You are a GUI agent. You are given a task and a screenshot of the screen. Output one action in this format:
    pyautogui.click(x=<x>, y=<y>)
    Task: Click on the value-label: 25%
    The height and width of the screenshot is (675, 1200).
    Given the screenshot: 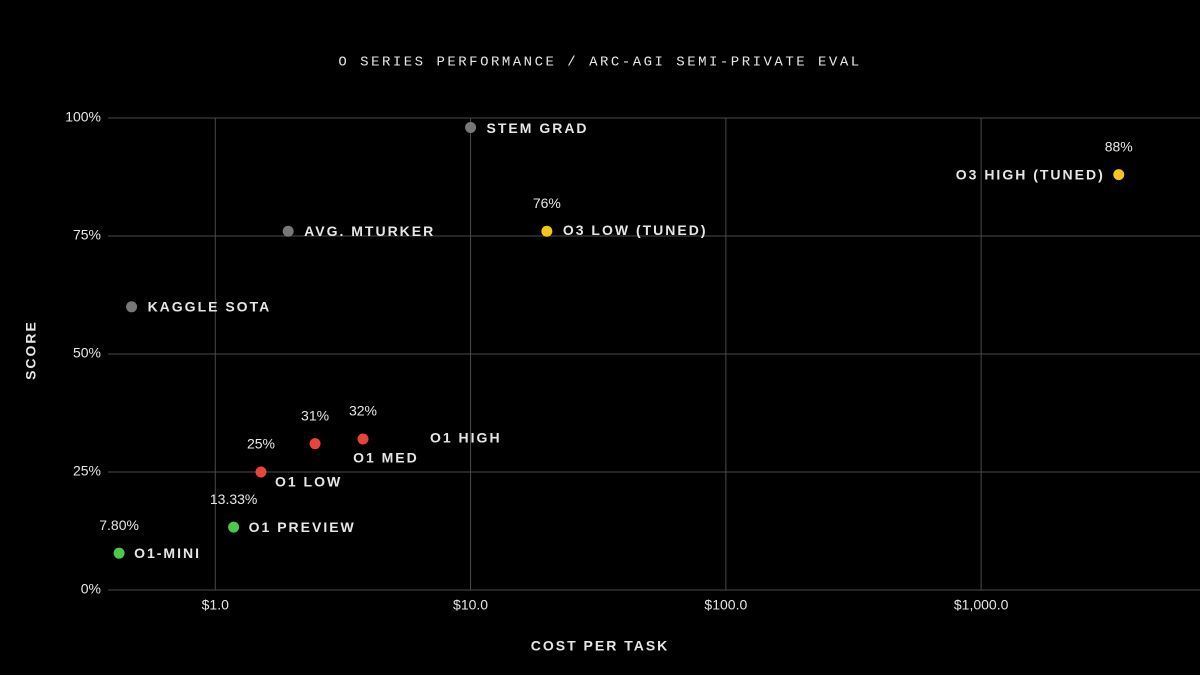 What is the action you would take?
    pyautogui.click(x=261, y=444)
    